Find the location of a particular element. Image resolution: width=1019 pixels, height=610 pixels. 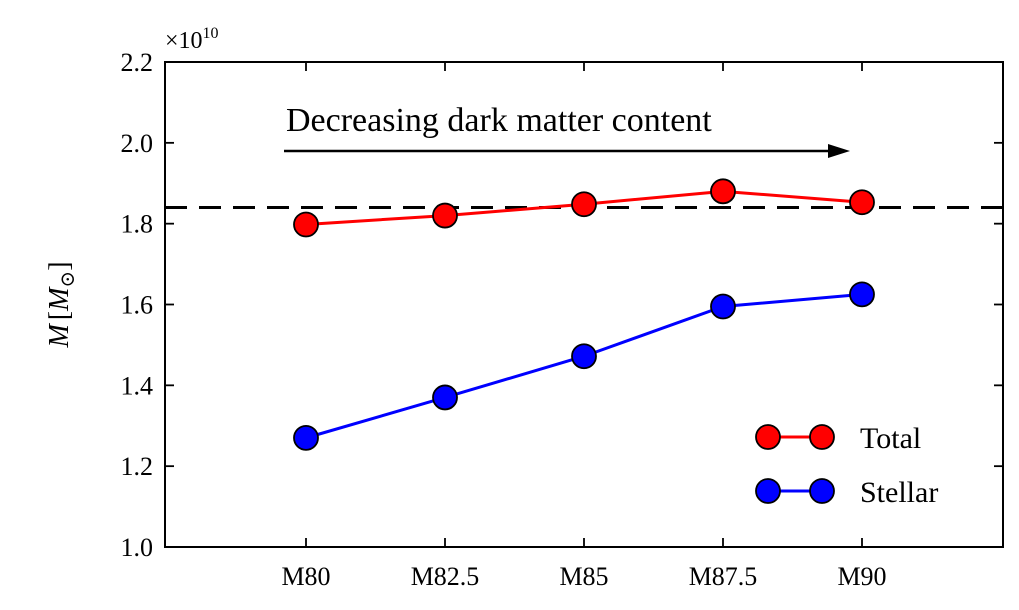

legend-marker-total is located at coordinates (768, 437).